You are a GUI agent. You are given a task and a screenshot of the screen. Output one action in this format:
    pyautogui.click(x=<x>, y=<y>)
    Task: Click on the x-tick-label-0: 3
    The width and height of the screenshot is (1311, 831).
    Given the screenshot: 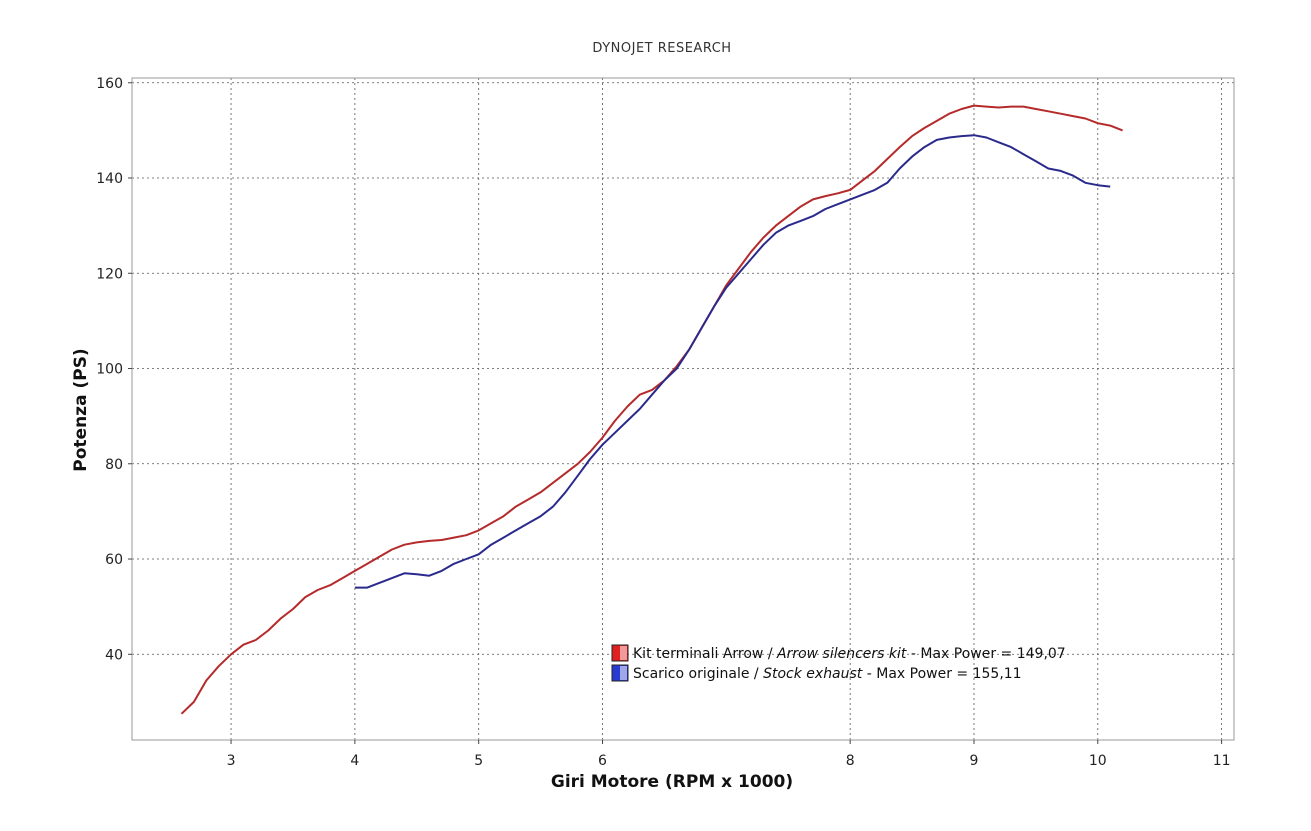 What is the action you would take?
    pyautogui.click(x=231, y=761)
    